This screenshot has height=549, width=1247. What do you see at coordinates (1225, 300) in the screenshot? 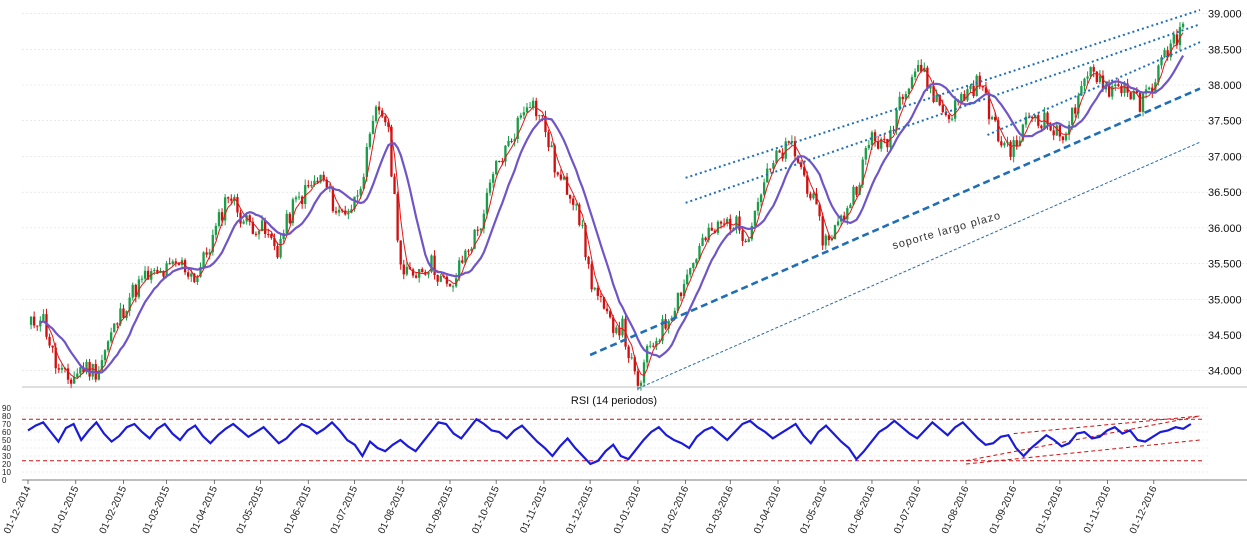
I see `price-y-tick: 35.000` at bounding box center [1225, 300].